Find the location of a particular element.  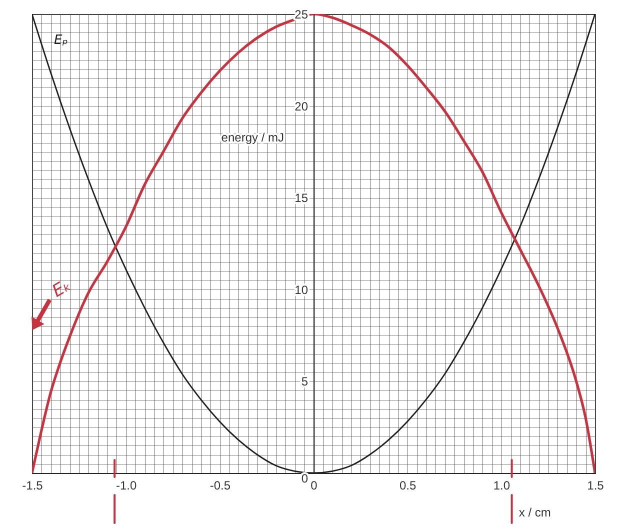

y-tick-label: 10 is located at coordinates (301, 289).